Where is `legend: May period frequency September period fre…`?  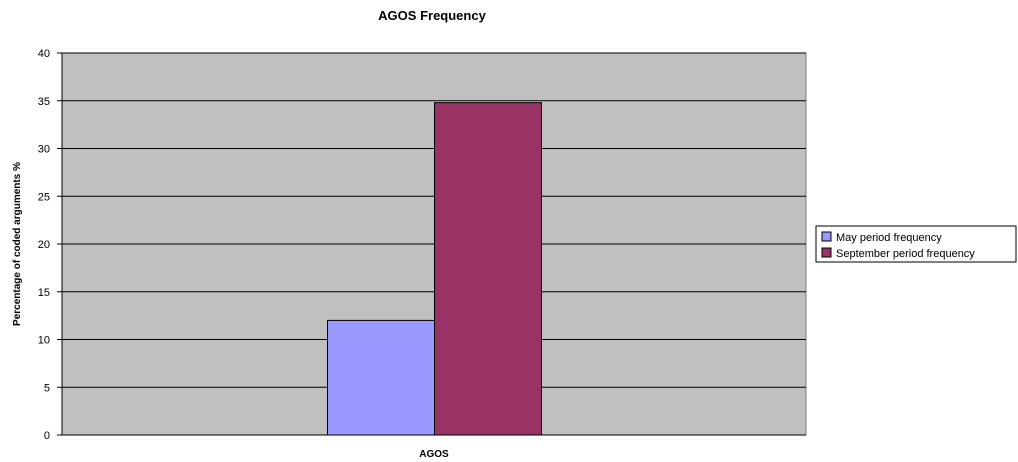 legend: May period frequency September period fre… is located at coordinates (916, 244).